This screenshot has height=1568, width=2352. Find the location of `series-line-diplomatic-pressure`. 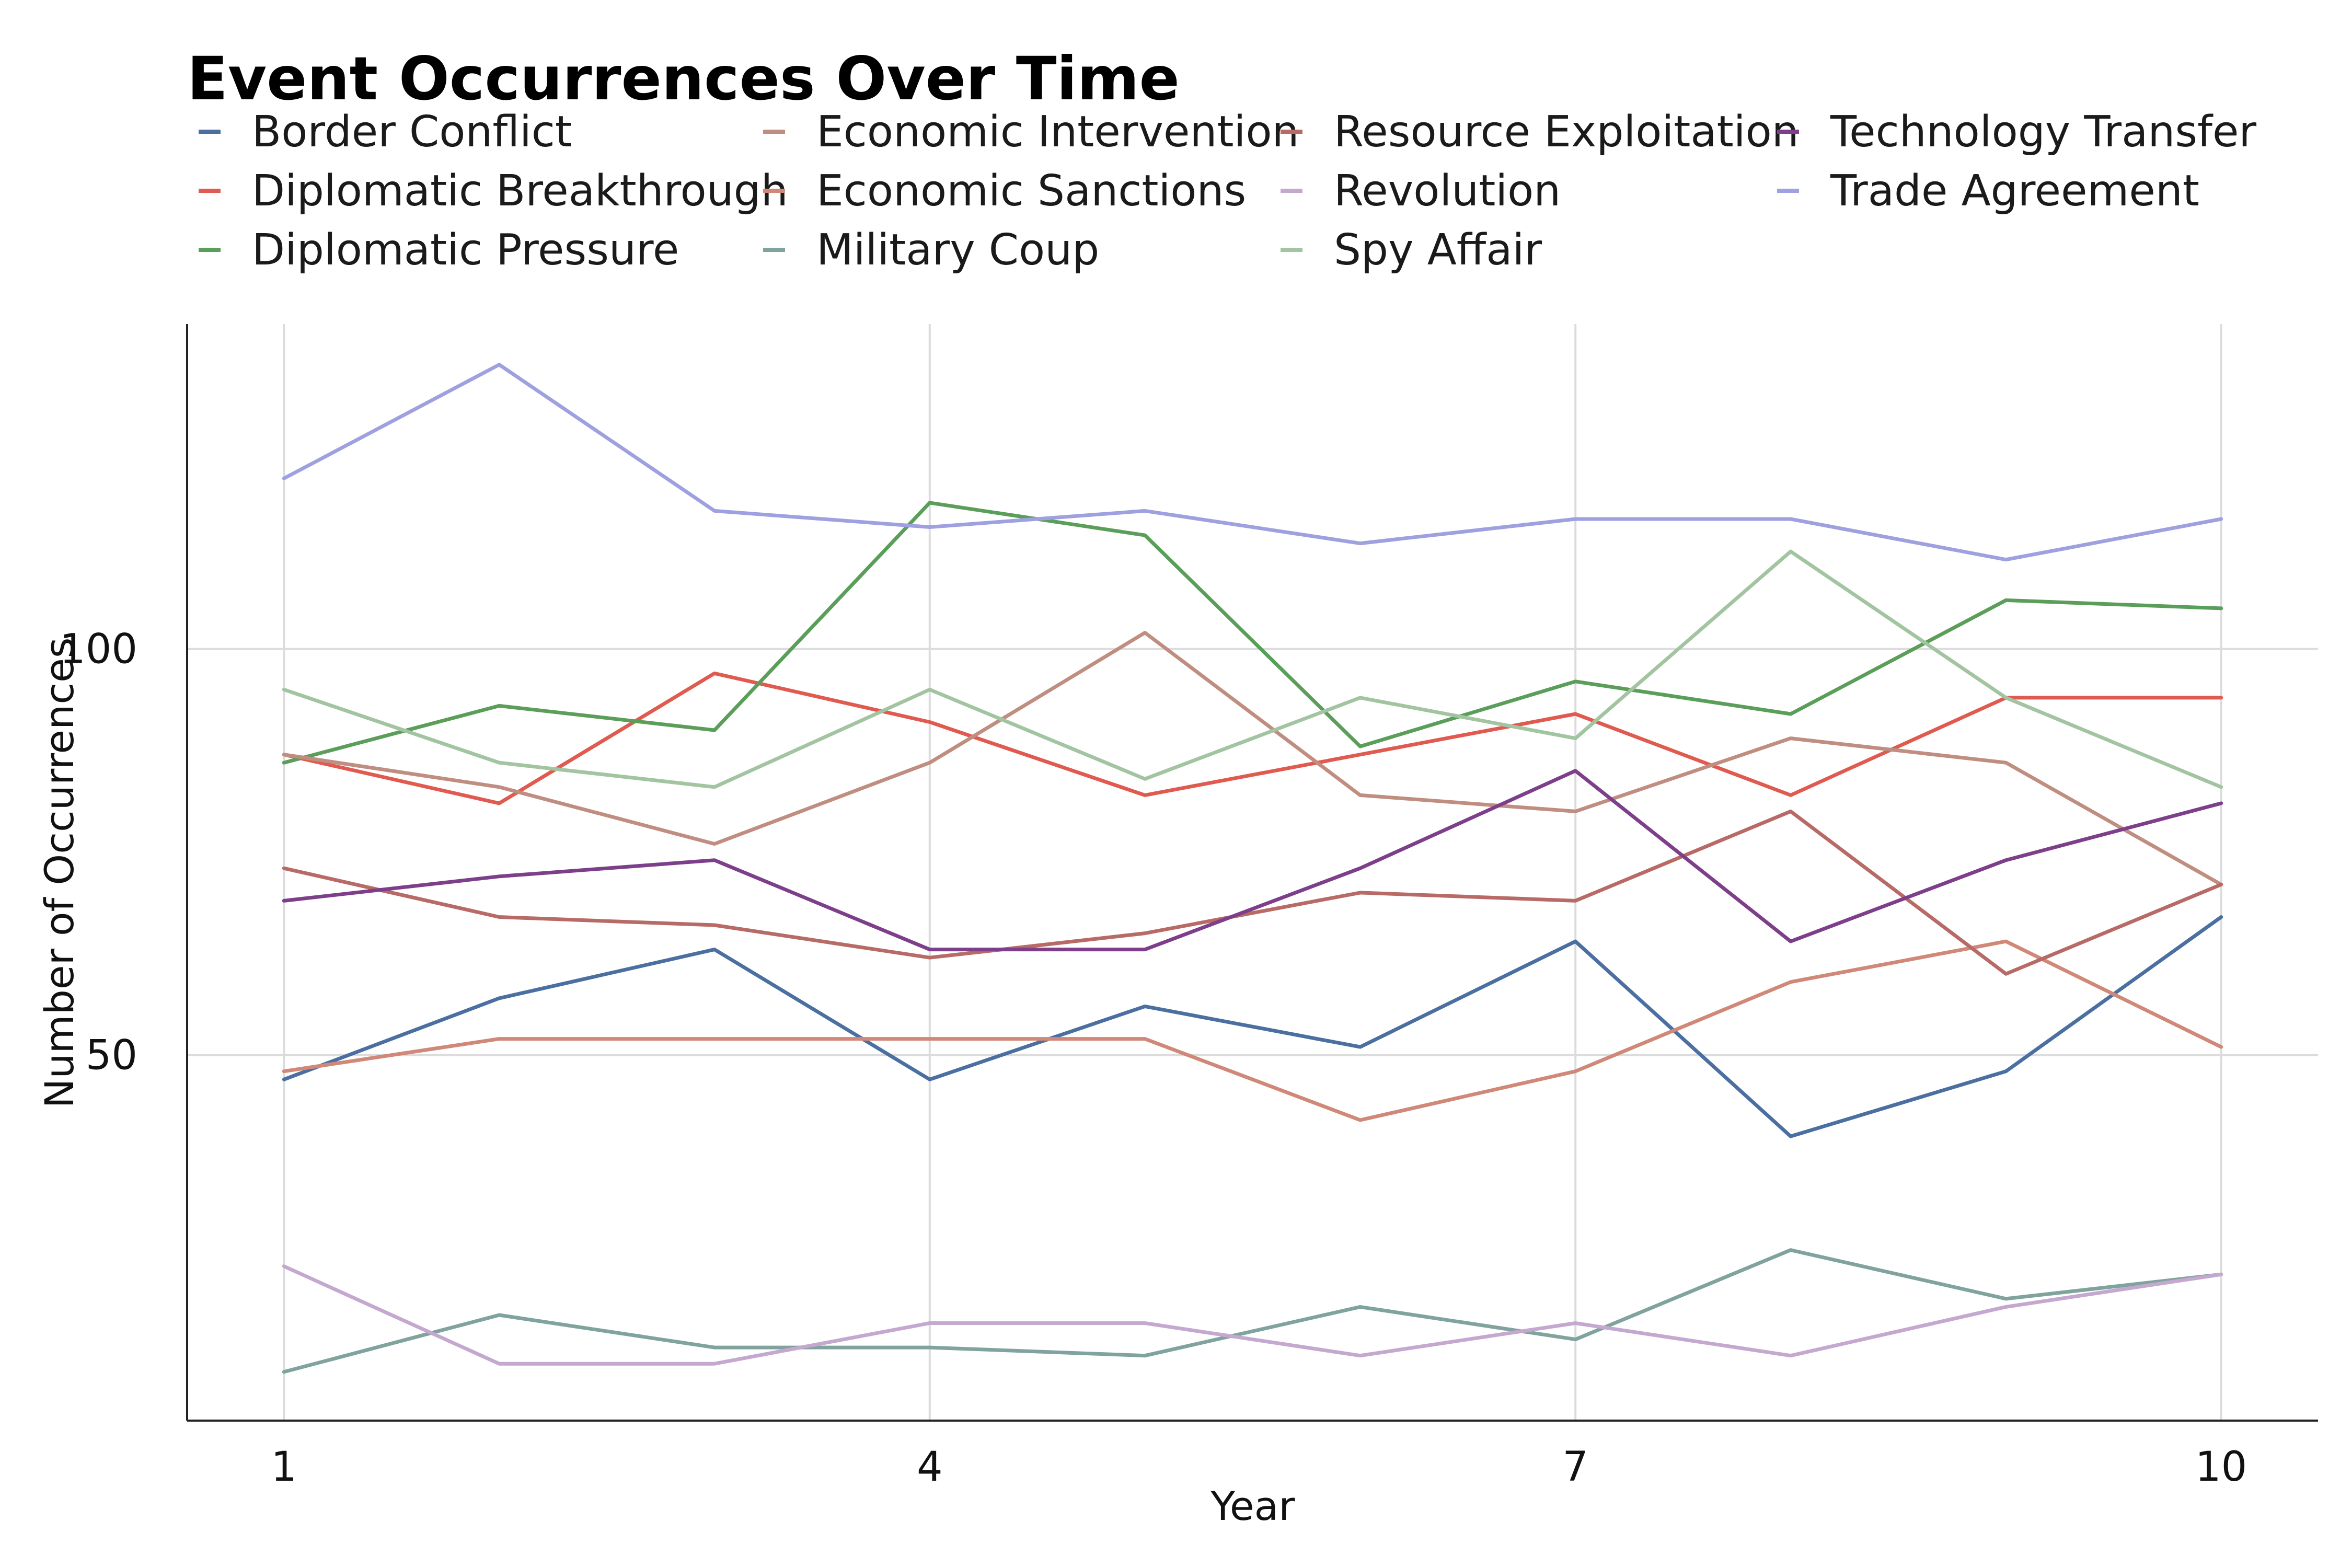

series-line-diplomatic-pressure is located at coordinates (1252, 633).